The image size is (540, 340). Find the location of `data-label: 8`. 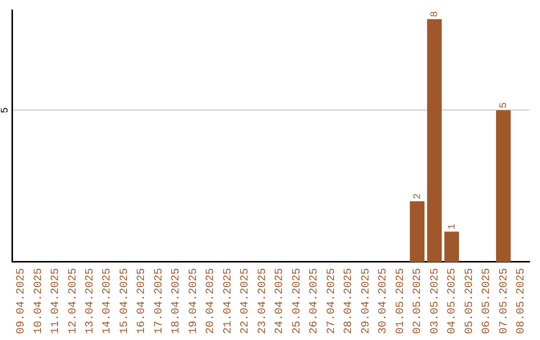

data-label: 8 is located at coordinates (436, 14).